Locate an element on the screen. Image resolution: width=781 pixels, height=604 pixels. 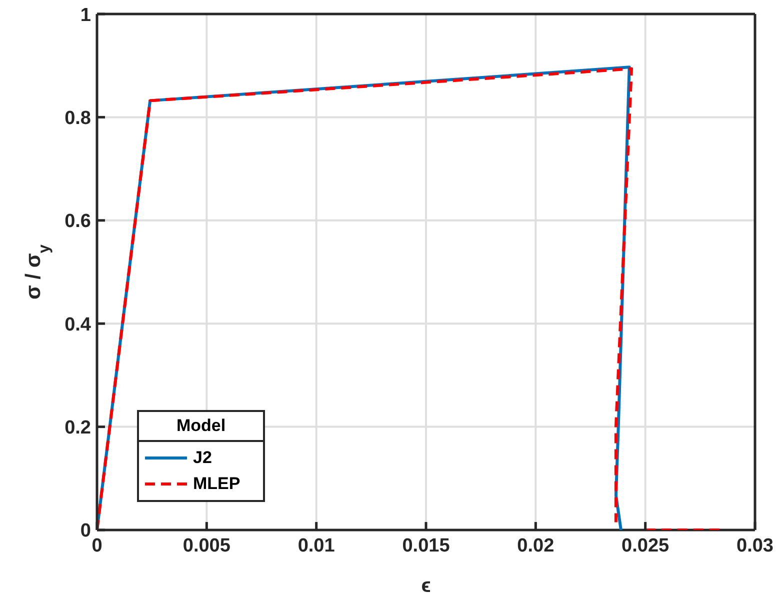
x-tick-label: 0.025 is located at coordinates (646, 545).